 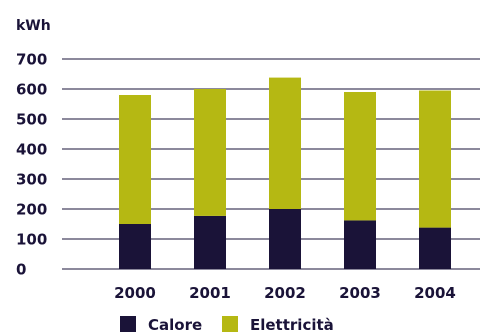 I want to click on bar-calore-2001, so click(x=210, y=242).